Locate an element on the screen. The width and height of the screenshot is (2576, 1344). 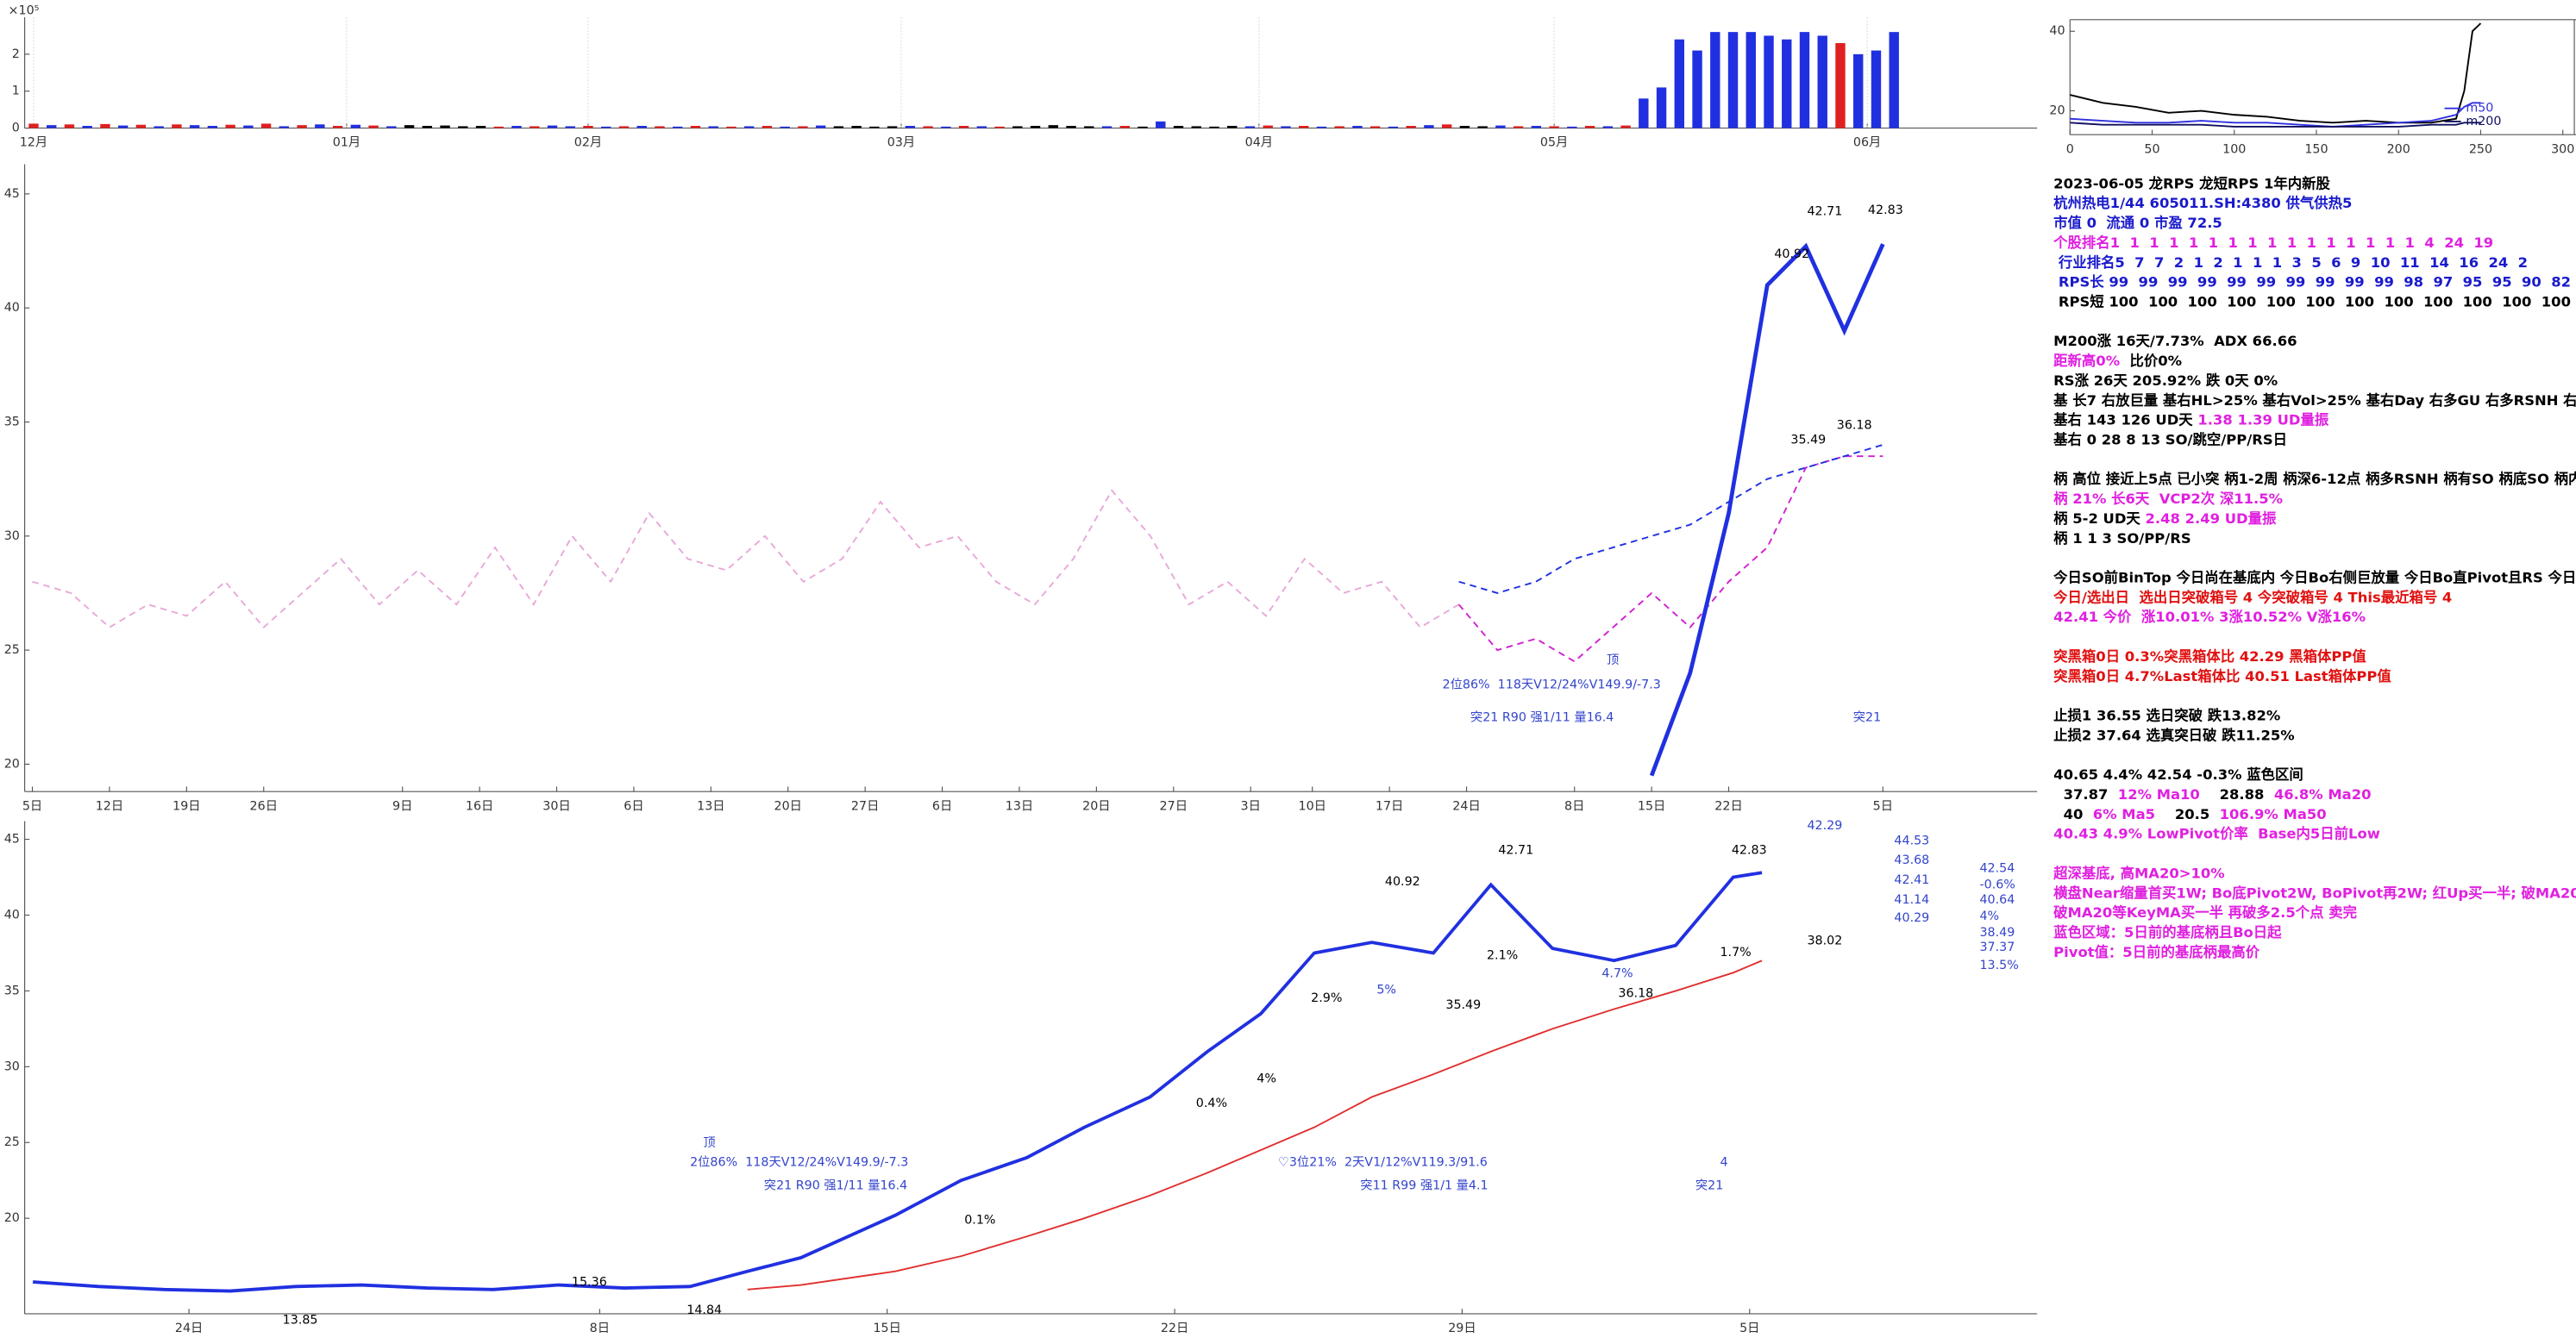
annotation: 2.1% is located at coordinates (1502, 956).